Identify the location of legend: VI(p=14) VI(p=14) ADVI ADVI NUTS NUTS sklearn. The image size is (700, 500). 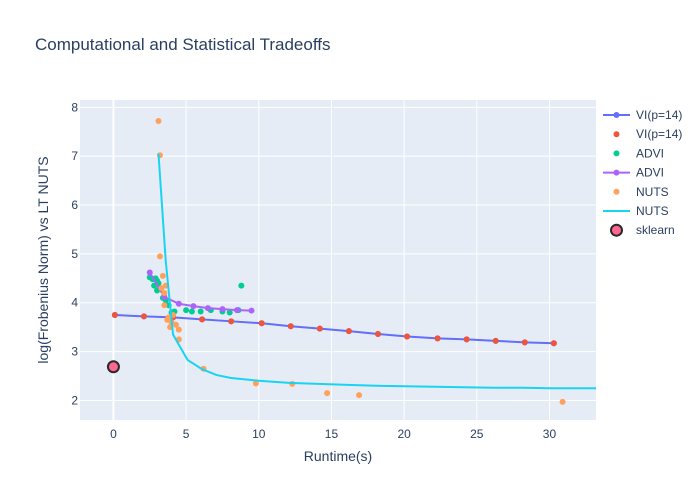
(642, 172).